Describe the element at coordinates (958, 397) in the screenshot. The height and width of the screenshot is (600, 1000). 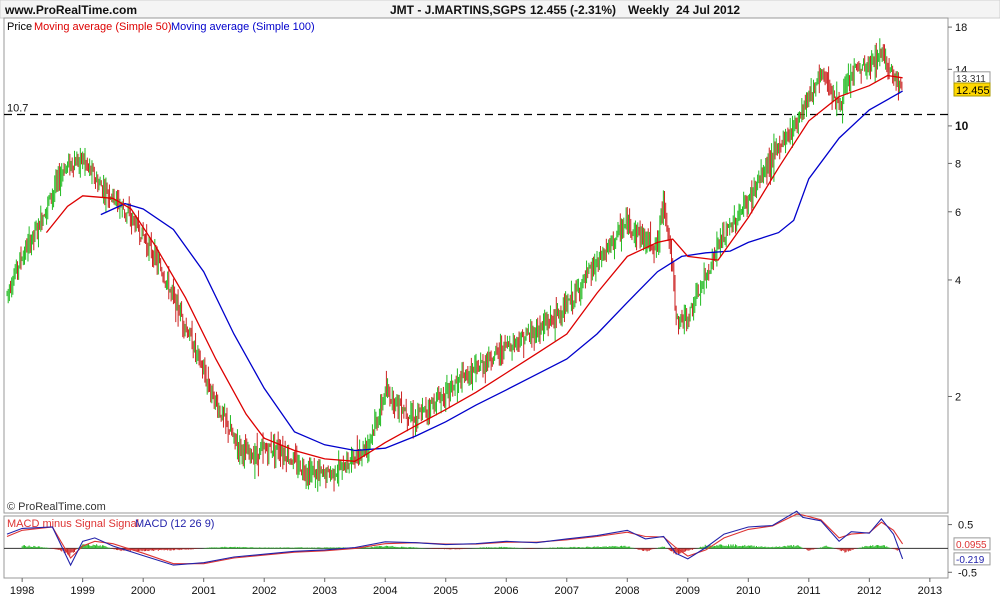
I see `y-tick-label: 2` at that location.